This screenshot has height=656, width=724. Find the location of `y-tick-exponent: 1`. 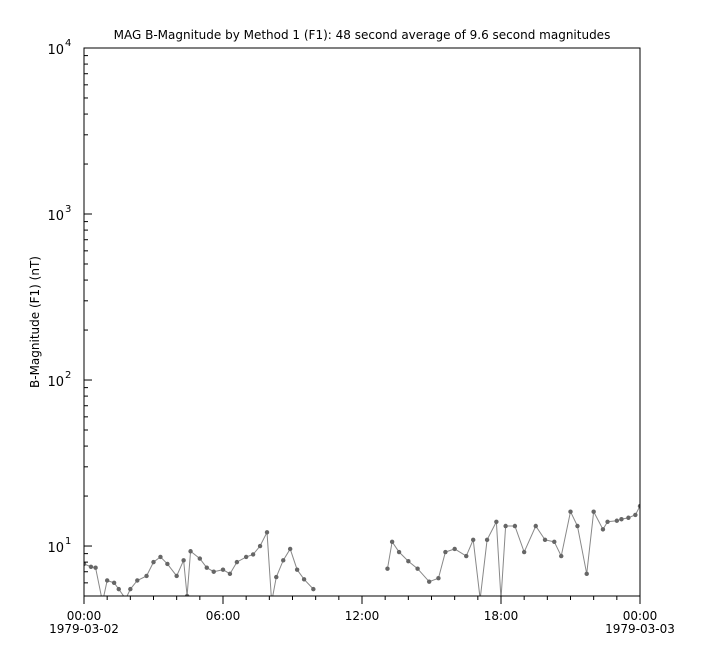

y-tick-exponent: 1 is located at coordinates (68, 541).